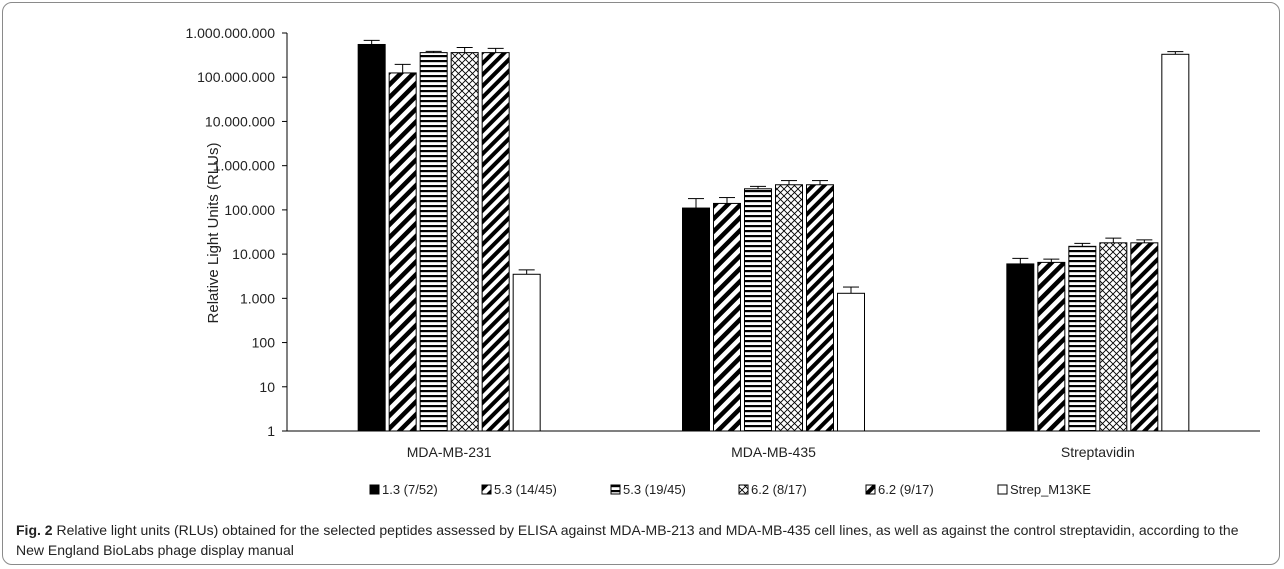 The height and width of the screenshot is (569, 1284). Describe the element at coordinates (271, 431) in the screenshot. I see `y-tick-label: 1` at that location.